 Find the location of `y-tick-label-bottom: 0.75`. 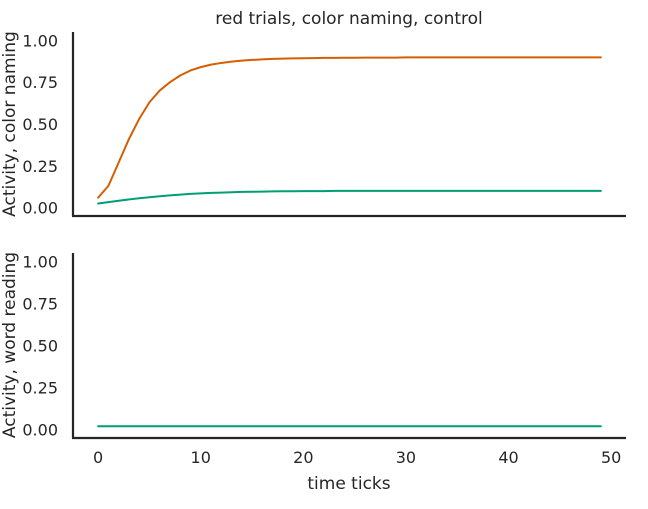

y-tick-label-bottom: 0.75 is located at coordinates (40, 303).